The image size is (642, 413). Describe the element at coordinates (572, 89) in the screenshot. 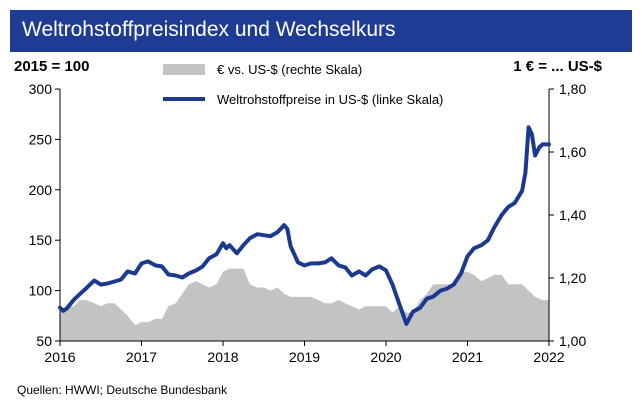

I see `y-right-tick-label: 1,80` at that location.